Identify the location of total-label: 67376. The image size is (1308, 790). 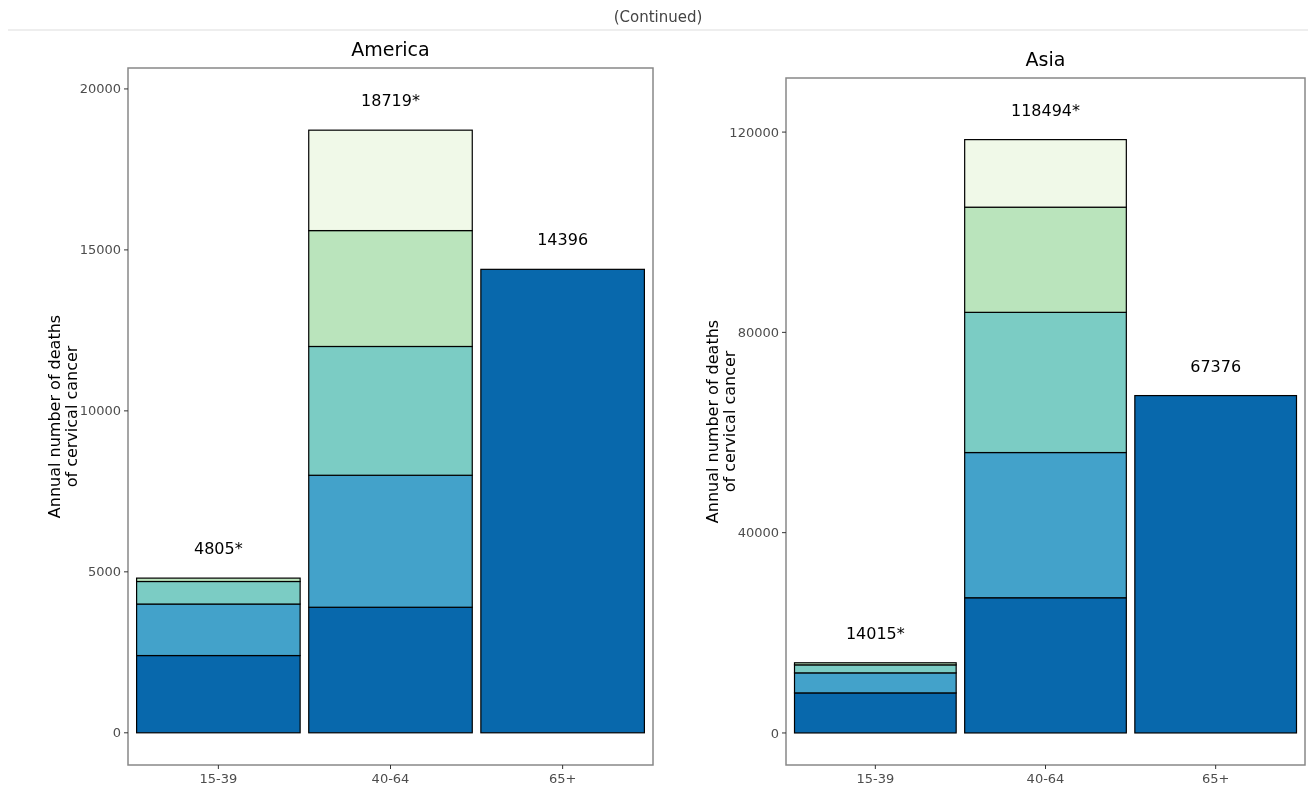
(1216, 366).